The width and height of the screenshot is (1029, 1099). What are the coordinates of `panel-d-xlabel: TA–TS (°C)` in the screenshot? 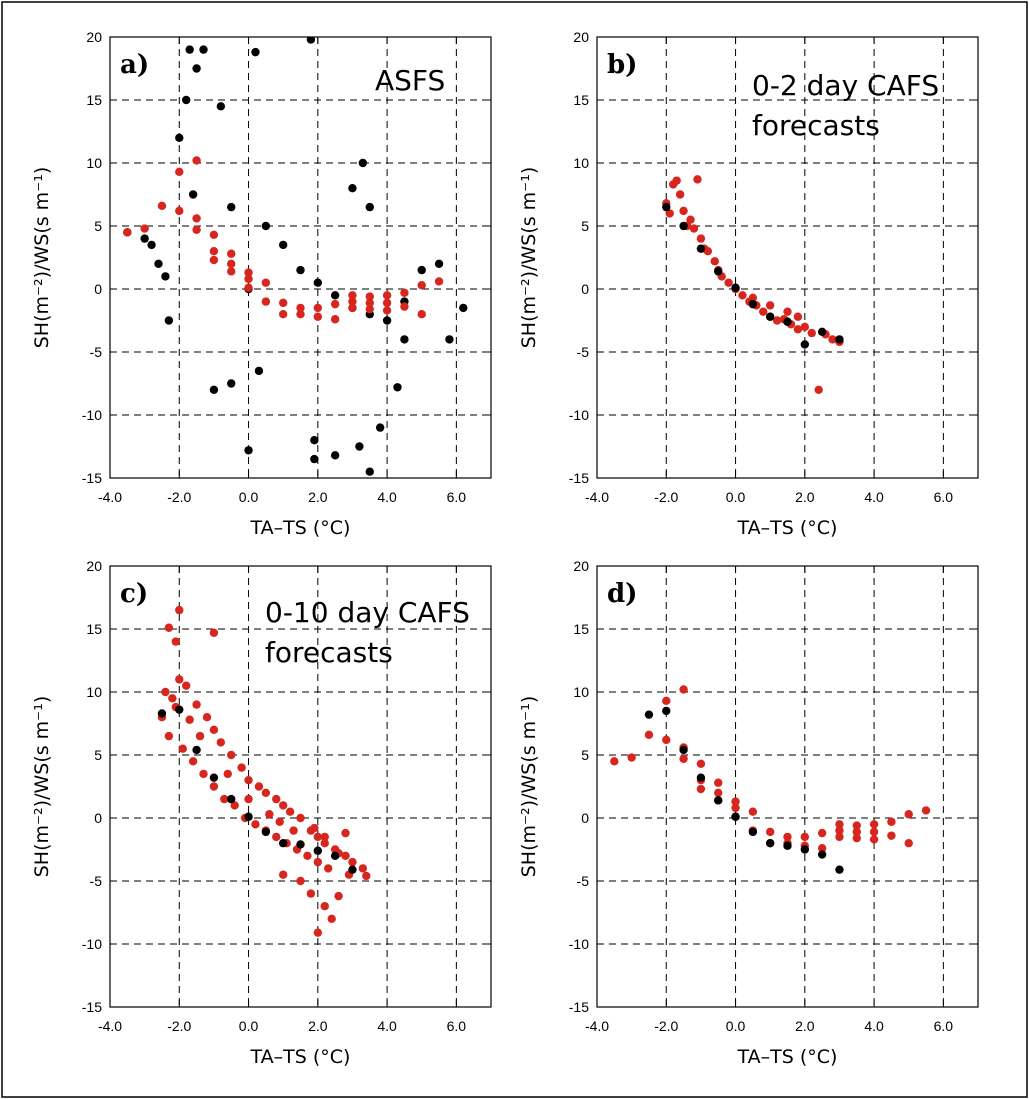 It's located at (787, 1057).